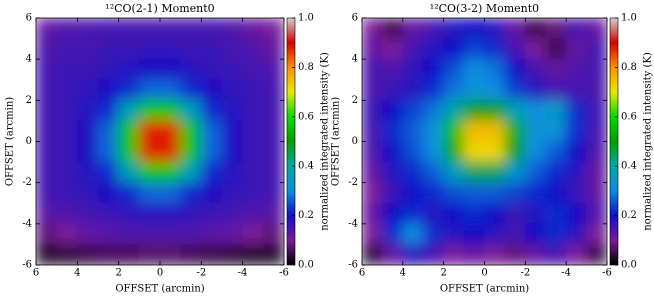 Image resolution: width=654 pixels, height=299 pixels. I want to click on colorbar-tick-label: 0.8, so click(629, 67).